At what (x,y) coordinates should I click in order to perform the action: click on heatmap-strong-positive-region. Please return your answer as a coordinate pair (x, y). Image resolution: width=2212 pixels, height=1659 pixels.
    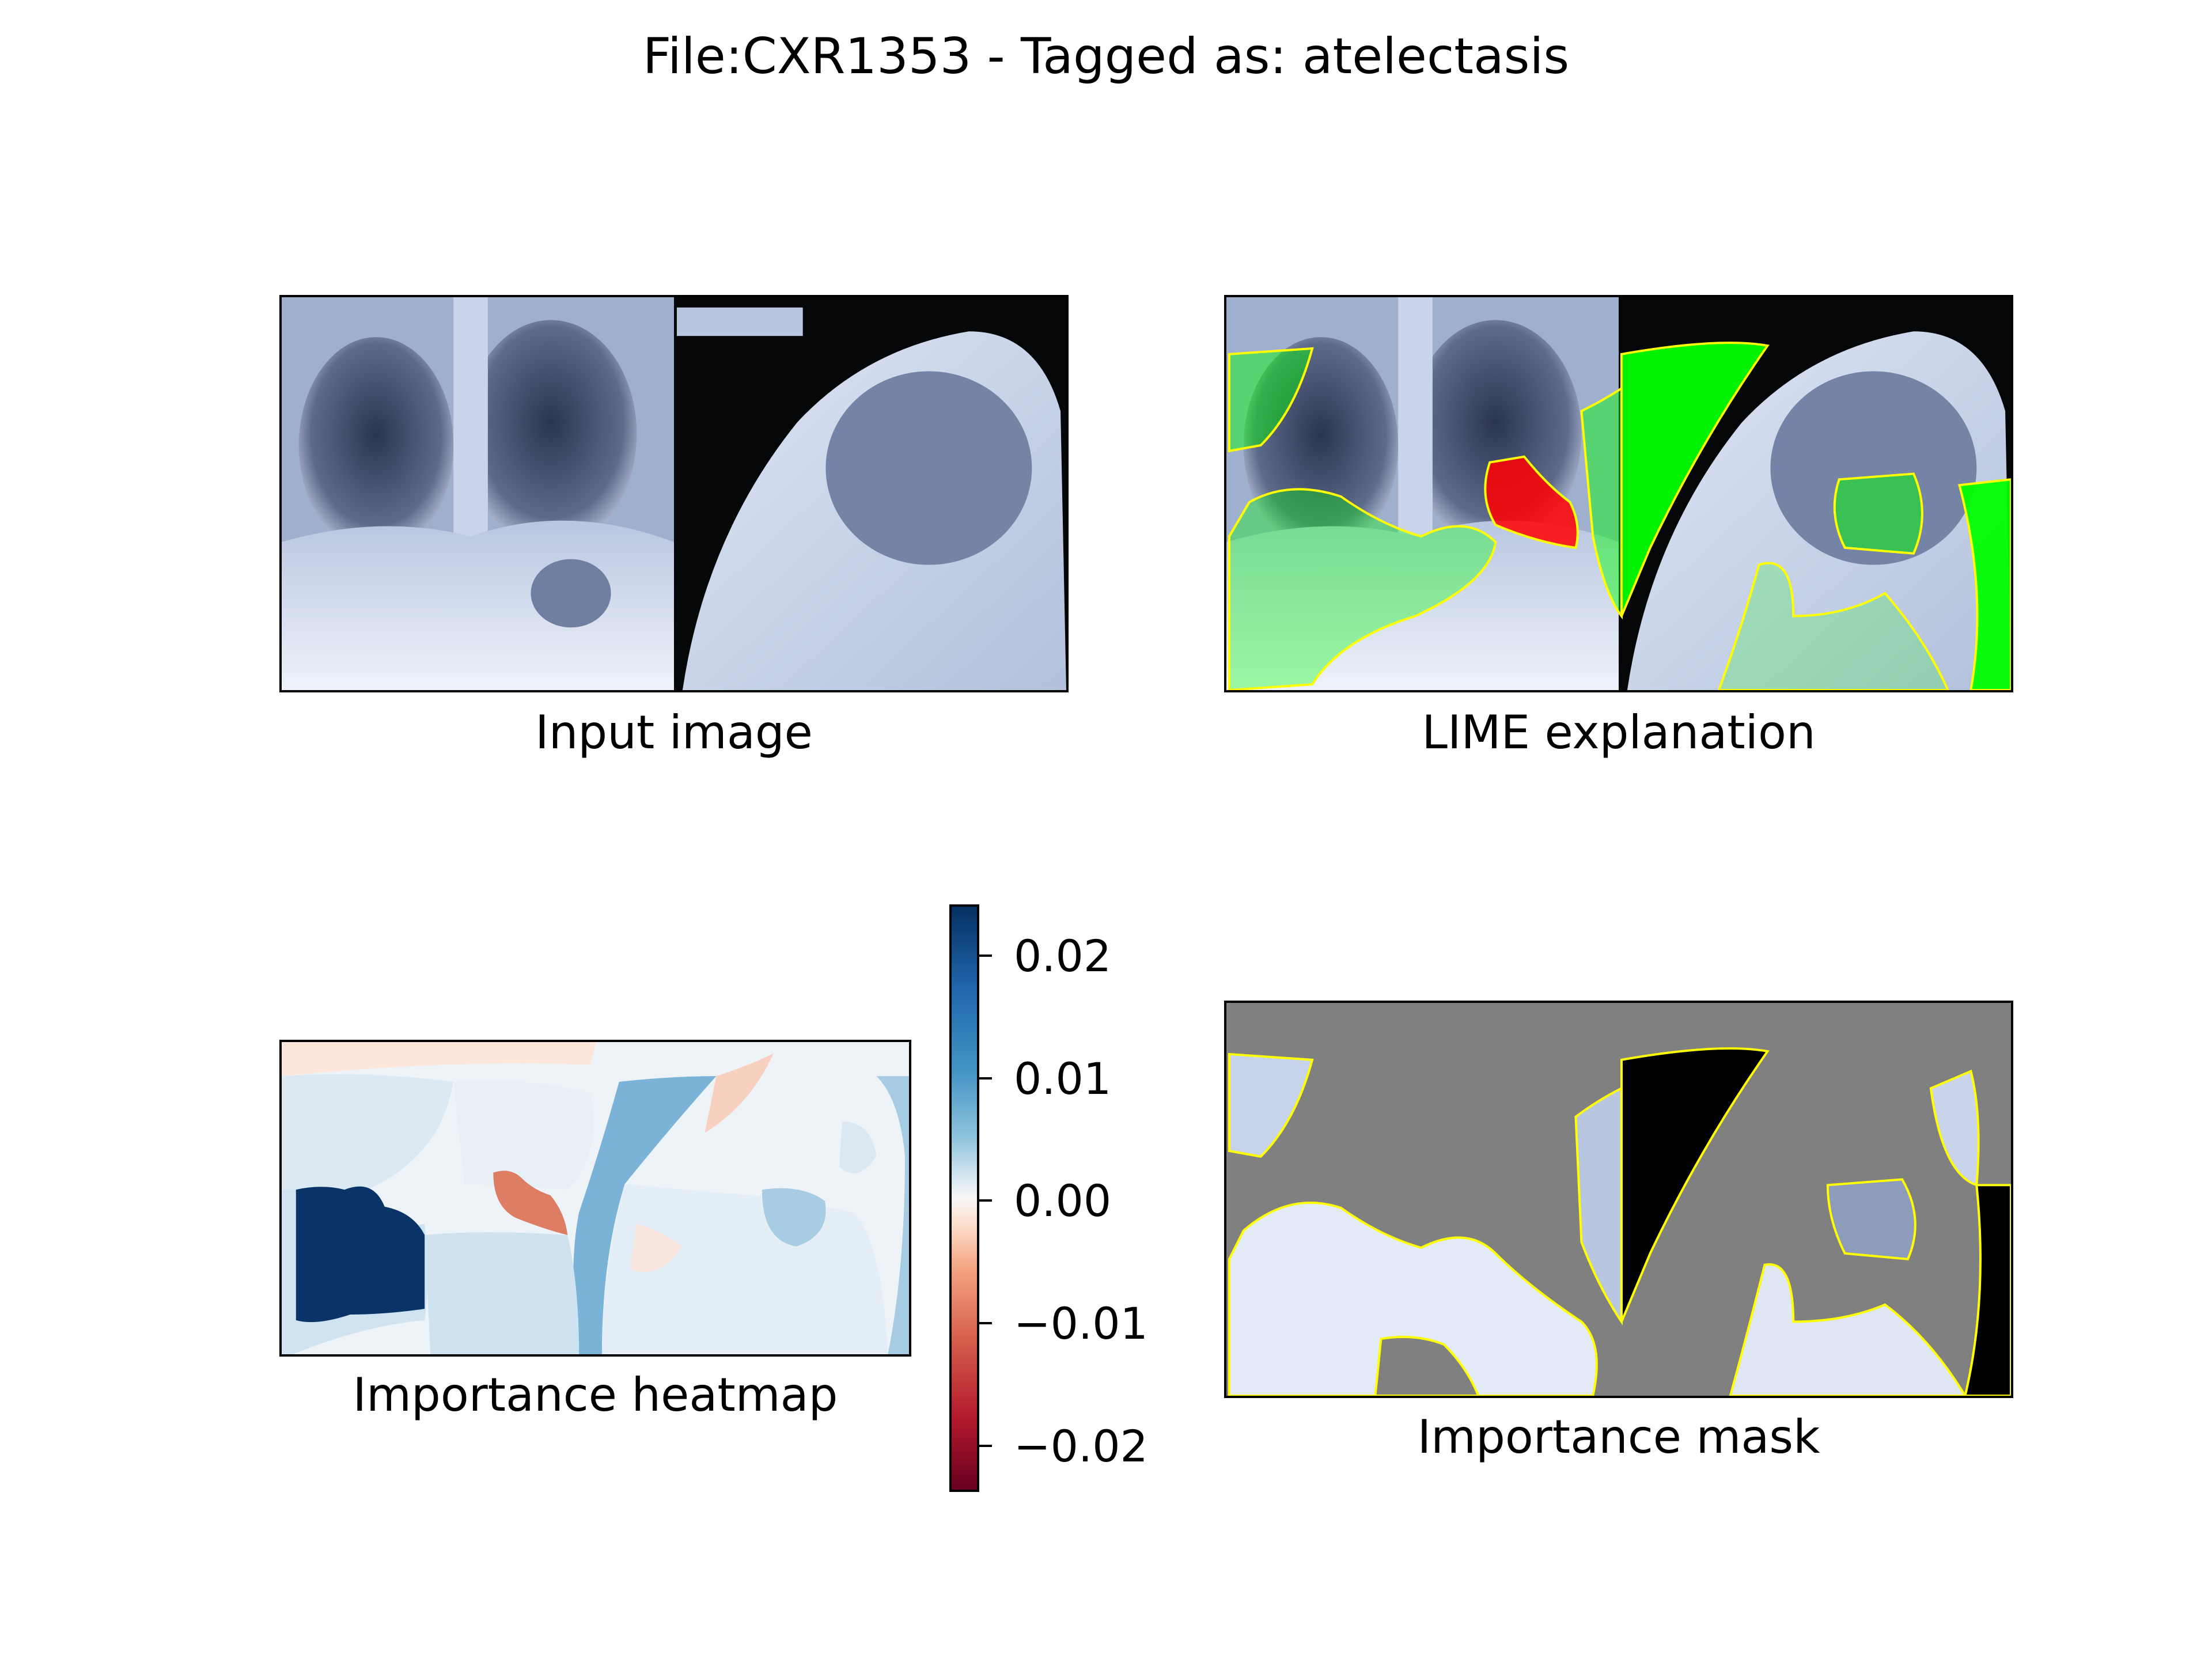
    Looking at the image, I should click on (360, 1254).